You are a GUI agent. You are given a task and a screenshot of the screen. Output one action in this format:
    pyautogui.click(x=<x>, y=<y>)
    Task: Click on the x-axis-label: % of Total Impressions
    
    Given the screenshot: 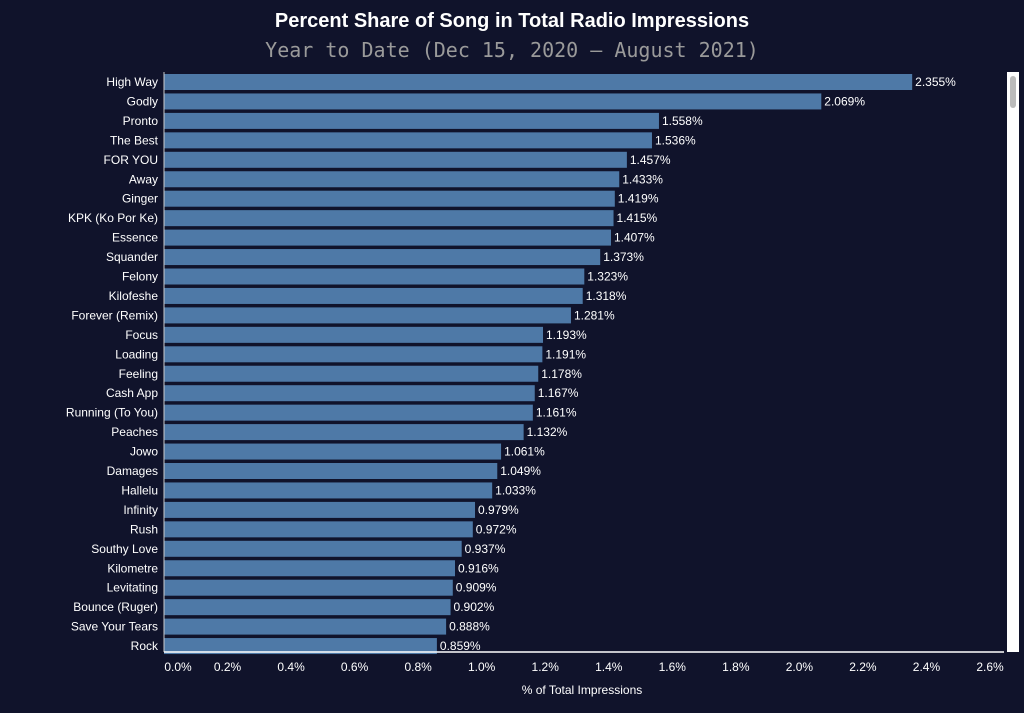 What is the action you would take?
    pyautogui.click(x=582, y=690)
    